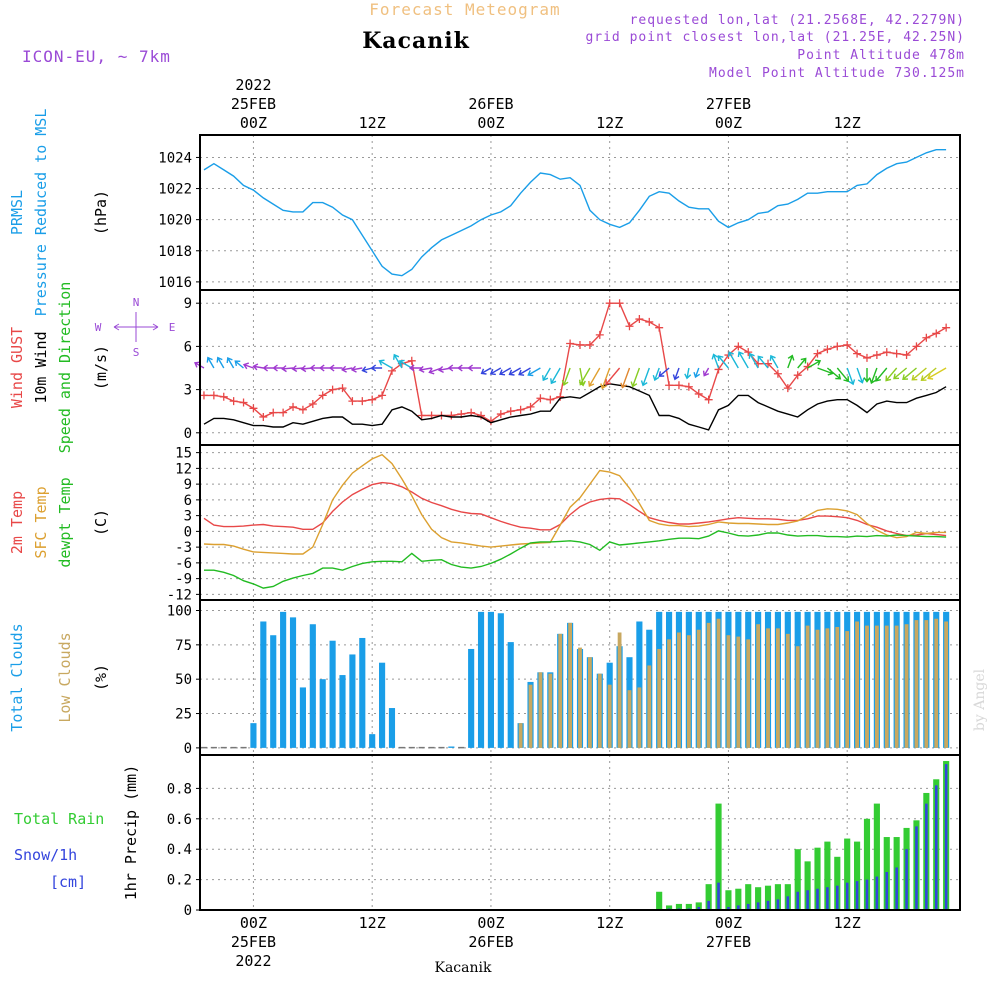  What do you see at coordinates (183, 564) in the screenshot?
I see `y-tick-label: -6` at bounding box center [183, 564].